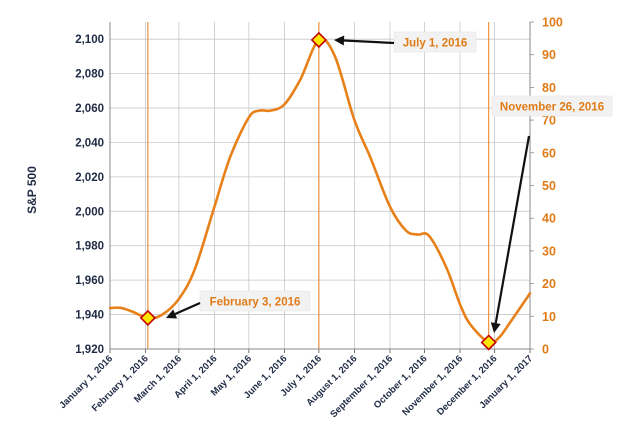 The width and height of the screenshot is (640, 438). I want to click on y-right-tick-label: 70, so click(549, 121).